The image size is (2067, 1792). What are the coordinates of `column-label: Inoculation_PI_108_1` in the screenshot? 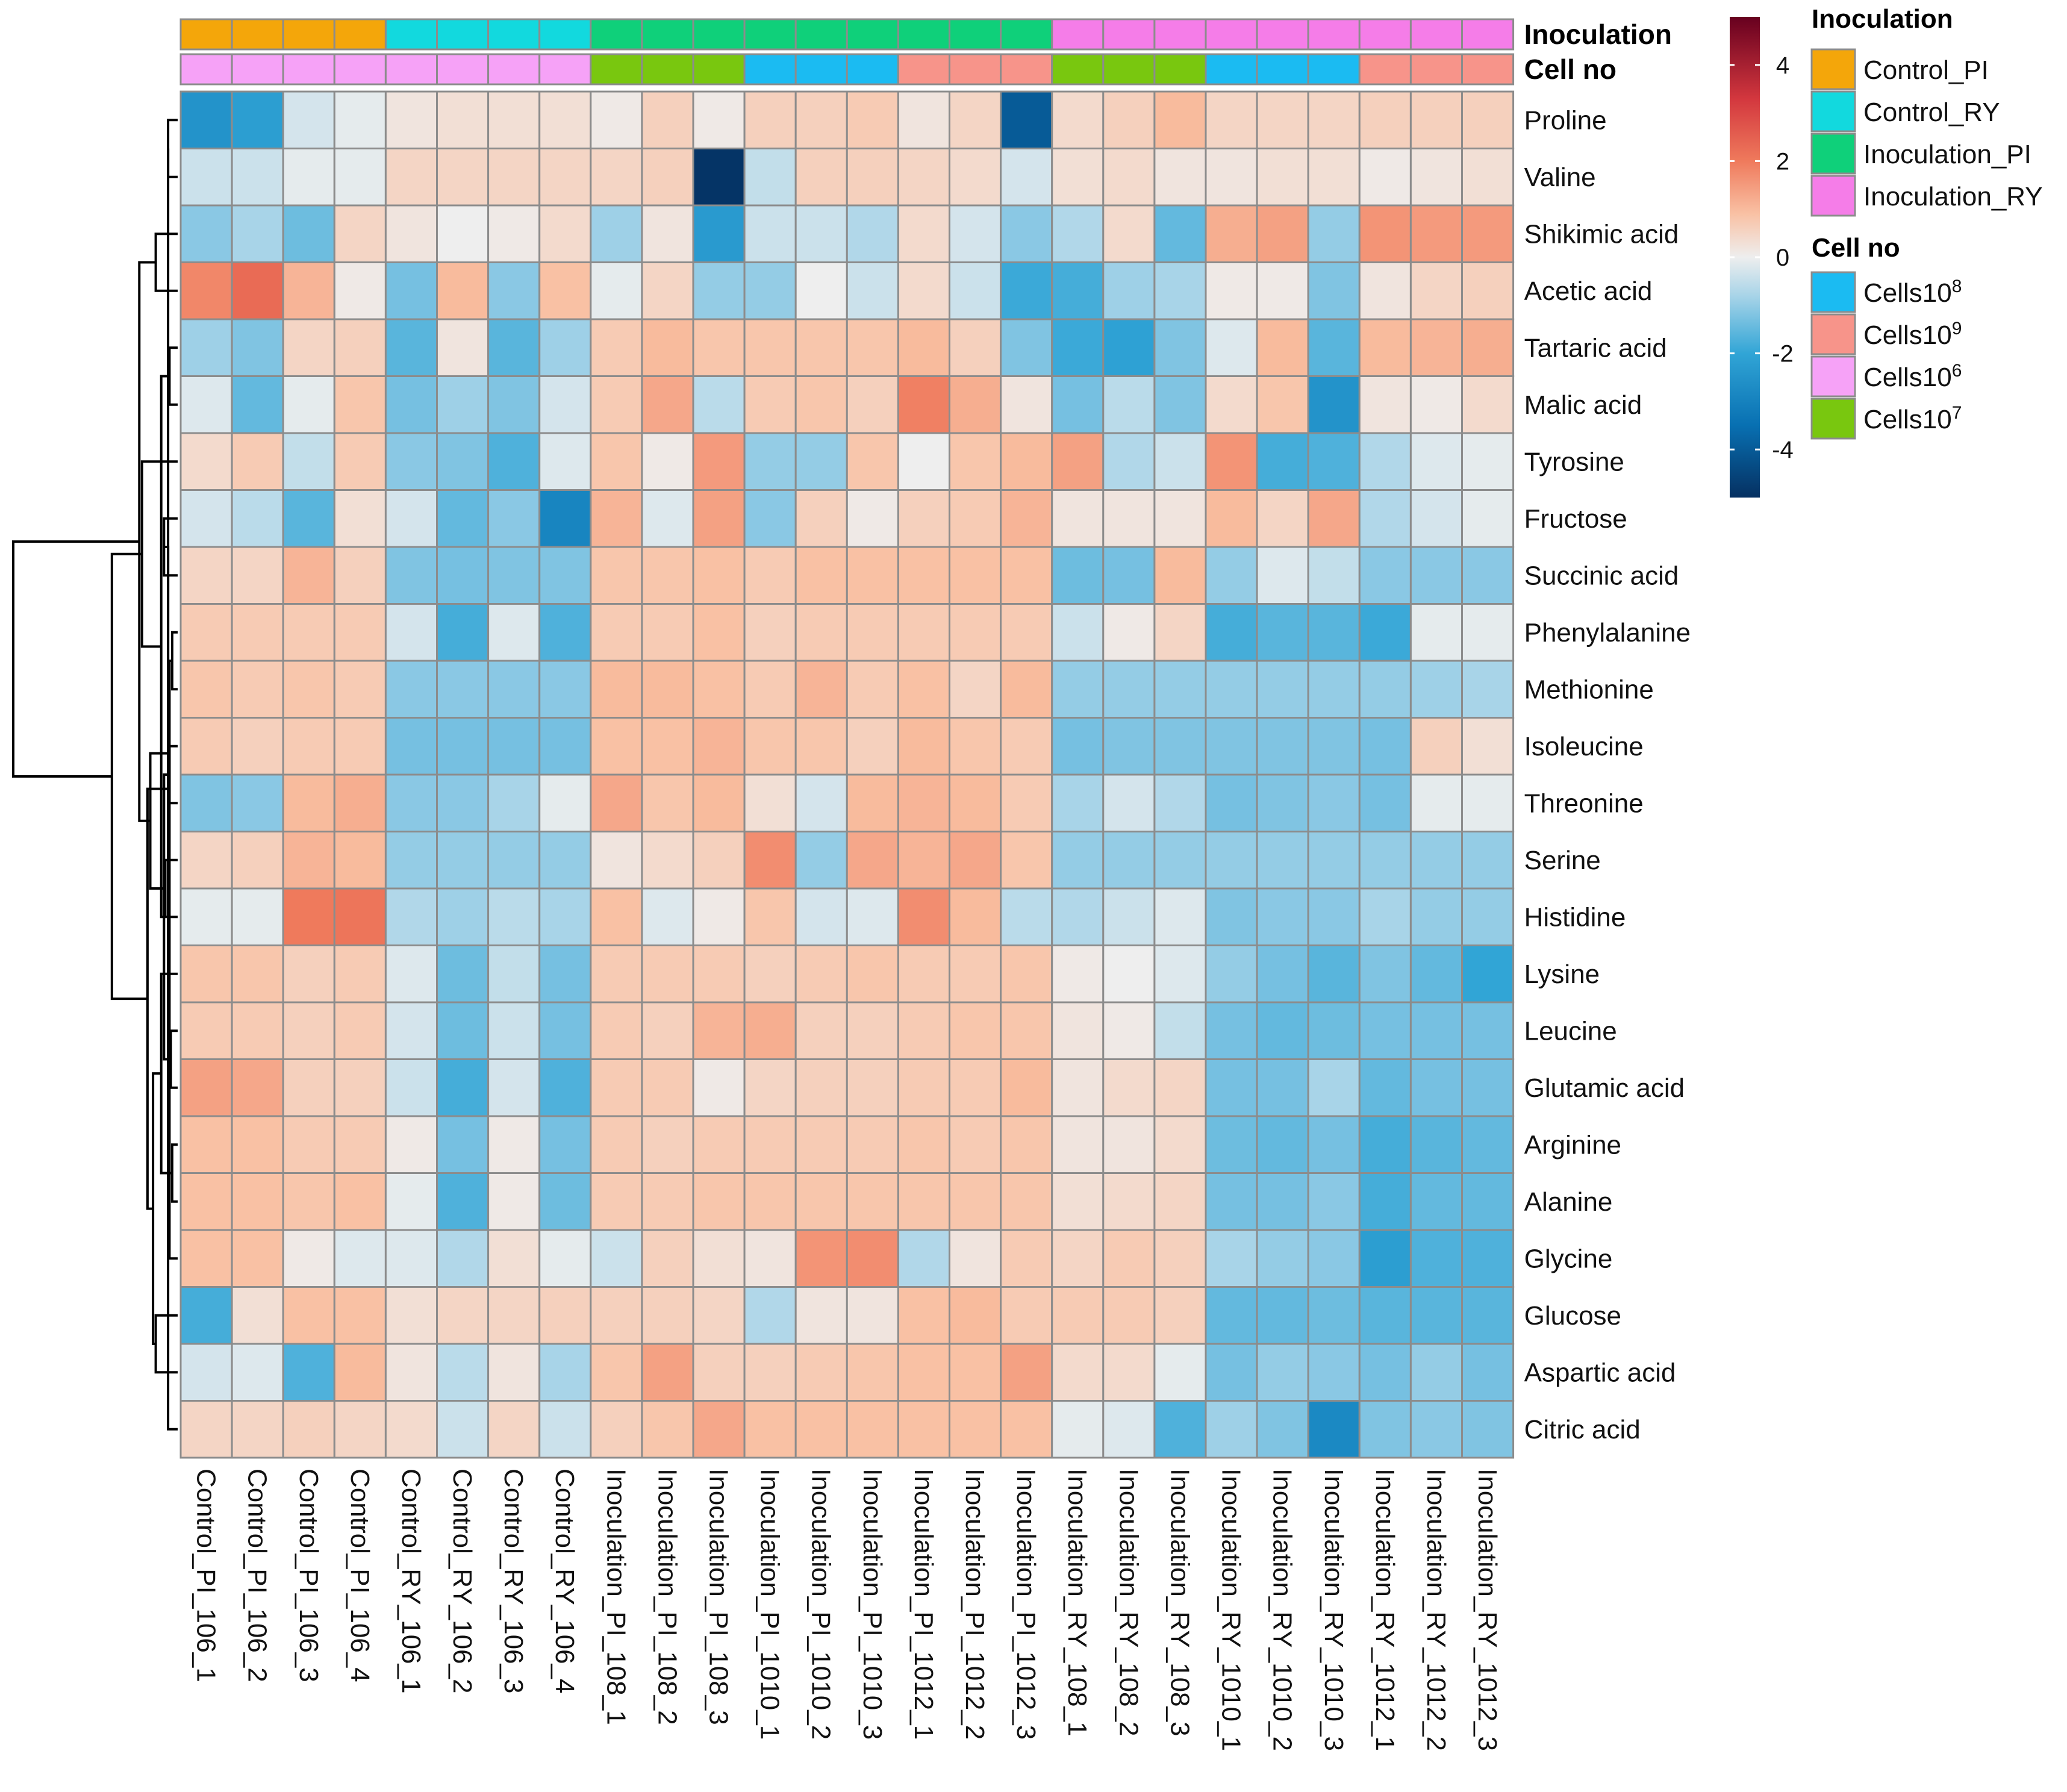 It's located at (616, 1597).